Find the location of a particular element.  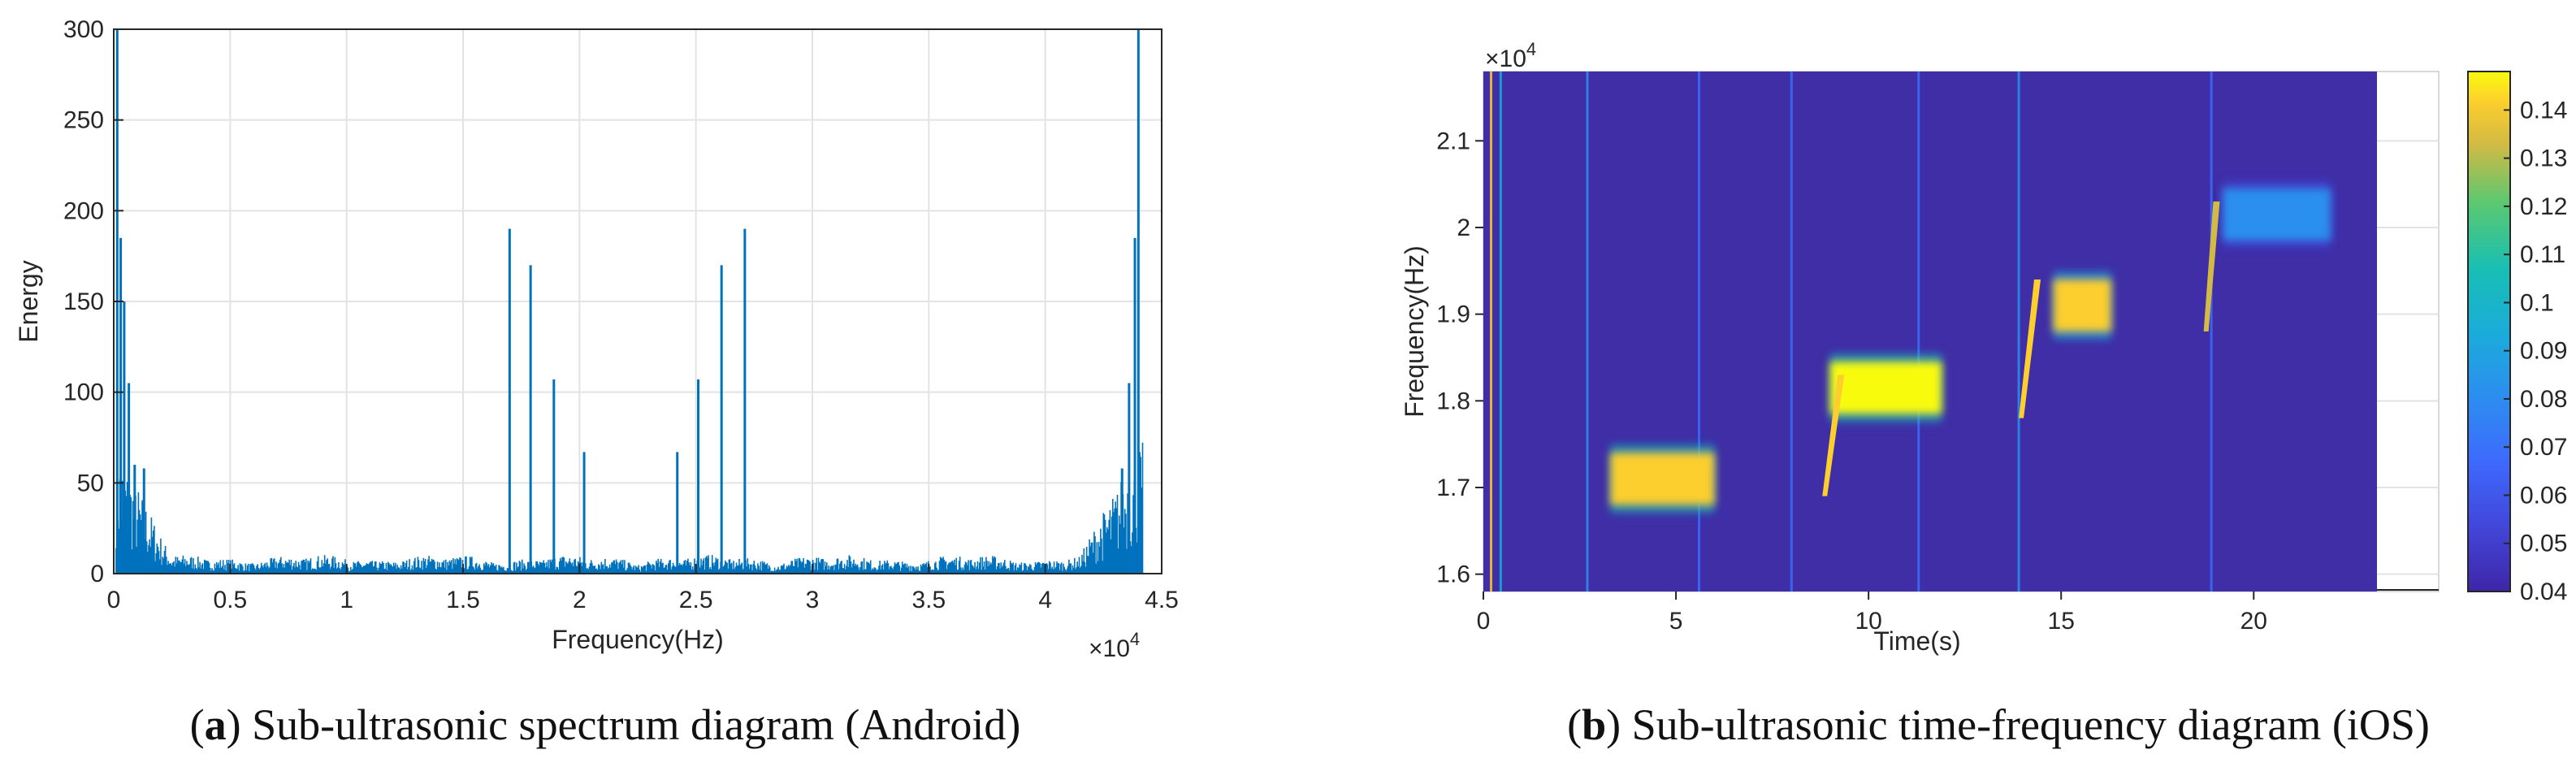

spectrum-x-tick-label: 4.5 is located at coordinates (1162, 600).